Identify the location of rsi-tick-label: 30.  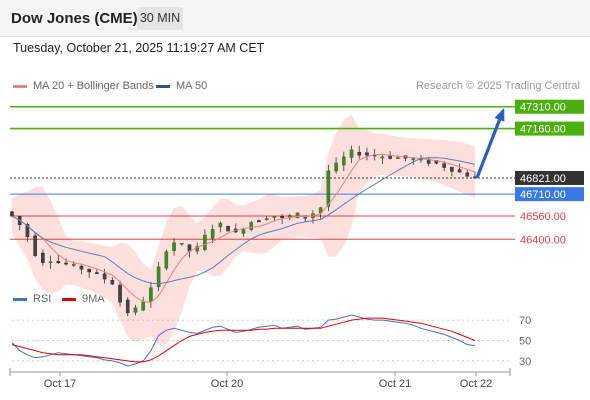
(525, 362).